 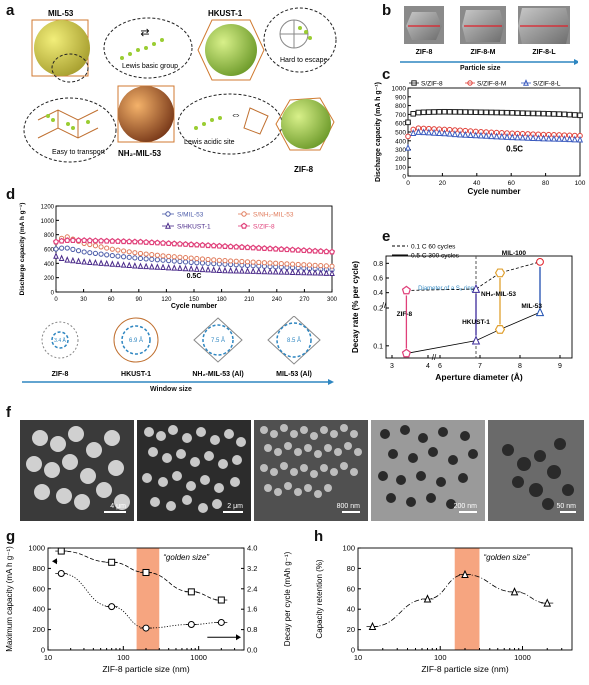 I want to click on y-axis-label: Discharge capacity (mA h g⁻¹), so click(x=378, y=132).